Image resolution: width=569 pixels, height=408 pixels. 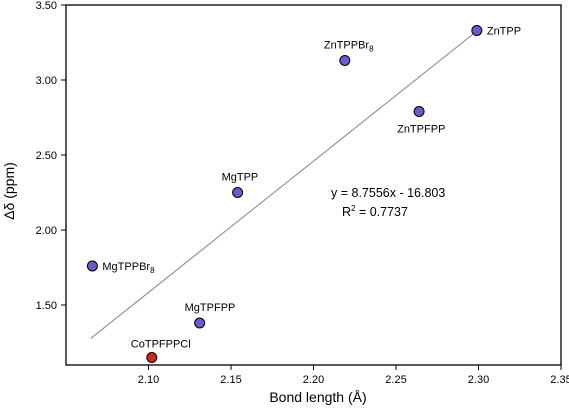 What do you see at coordinates (210, 308) in the screenshot?
I see `point-label-mgtpfpp: MgTPFPP` at bounding box center [210, 308].